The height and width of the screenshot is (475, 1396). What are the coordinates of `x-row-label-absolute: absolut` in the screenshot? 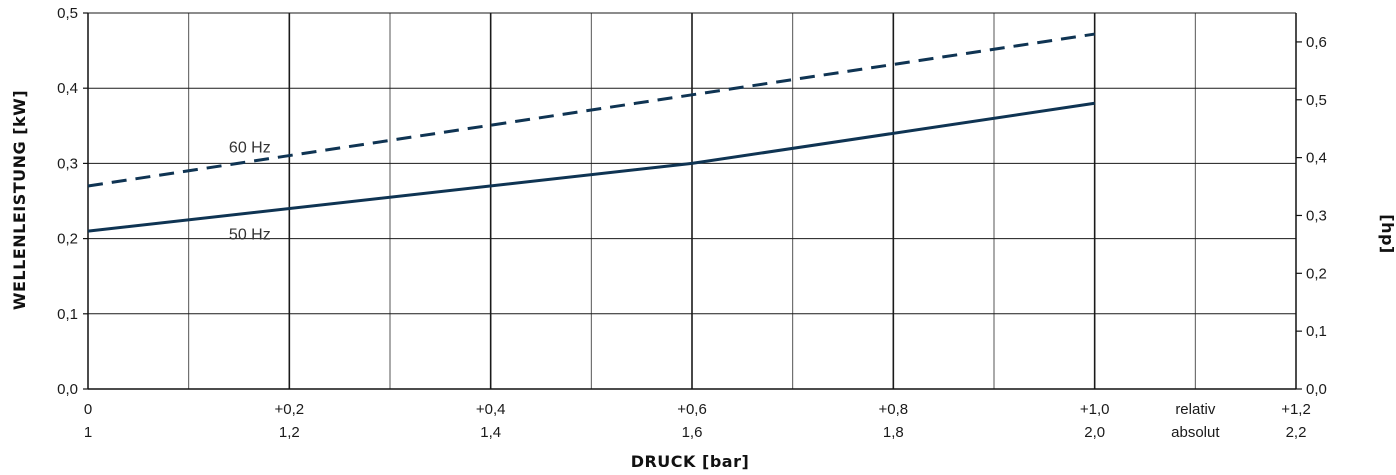 It's located at (1195, 432).